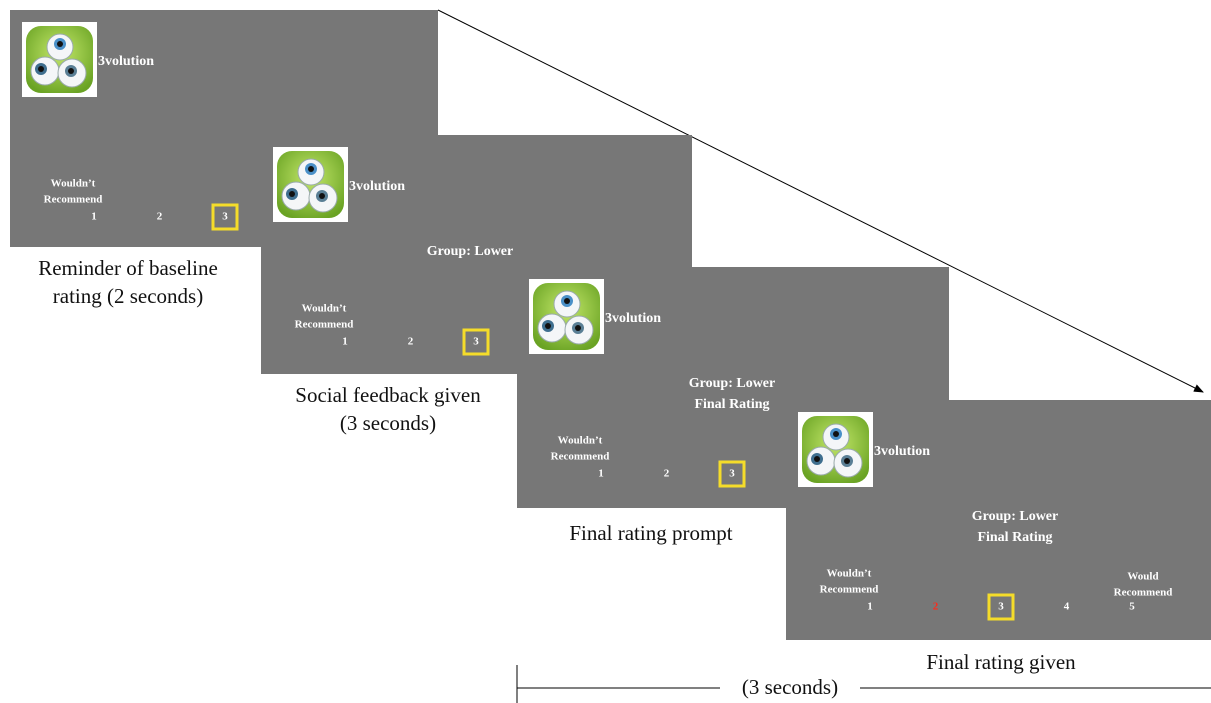 Image resolution: width=1211 pixels, height=703 pixels. Describe the element at coordinates (388, 423) in the screenshot. I see `screen-caption: (3 seconds)` at that location.